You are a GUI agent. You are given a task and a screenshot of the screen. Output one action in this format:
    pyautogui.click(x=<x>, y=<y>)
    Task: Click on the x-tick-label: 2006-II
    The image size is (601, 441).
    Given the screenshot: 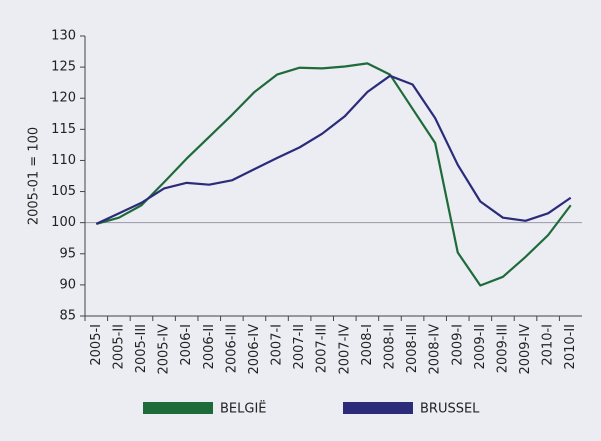 What is the action you would take?
    pyautogui.click(x=209, y=346)
    